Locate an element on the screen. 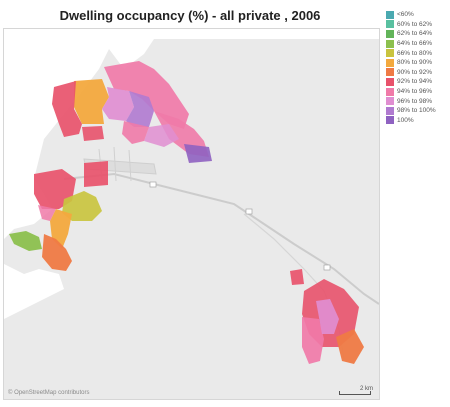 This screenshot has height=407, width=450. legend-item: 98% to 100% is located at coordinates (417, 111).